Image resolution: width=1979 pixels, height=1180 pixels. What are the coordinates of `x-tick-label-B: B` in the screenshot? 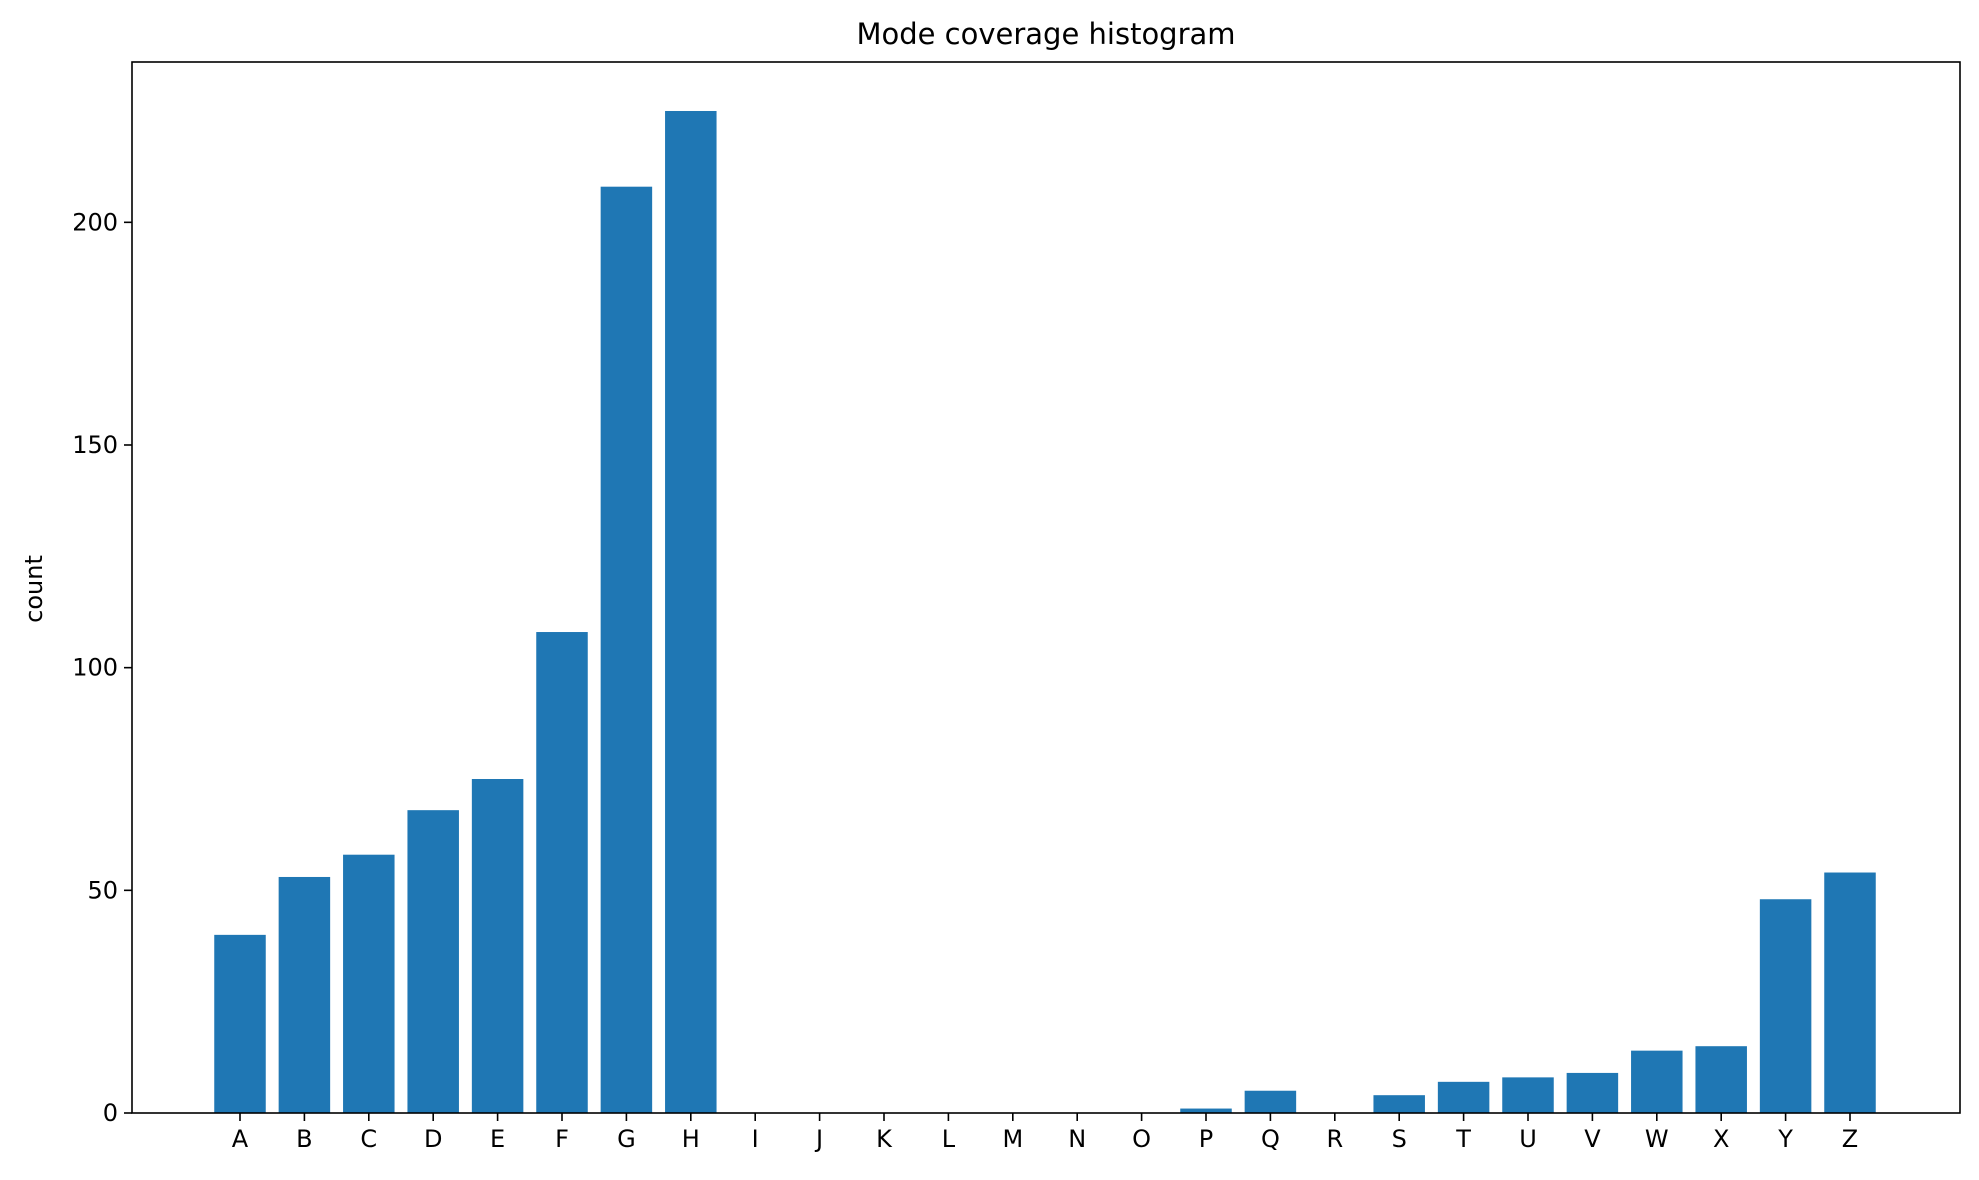 It's located at (304, 1139).